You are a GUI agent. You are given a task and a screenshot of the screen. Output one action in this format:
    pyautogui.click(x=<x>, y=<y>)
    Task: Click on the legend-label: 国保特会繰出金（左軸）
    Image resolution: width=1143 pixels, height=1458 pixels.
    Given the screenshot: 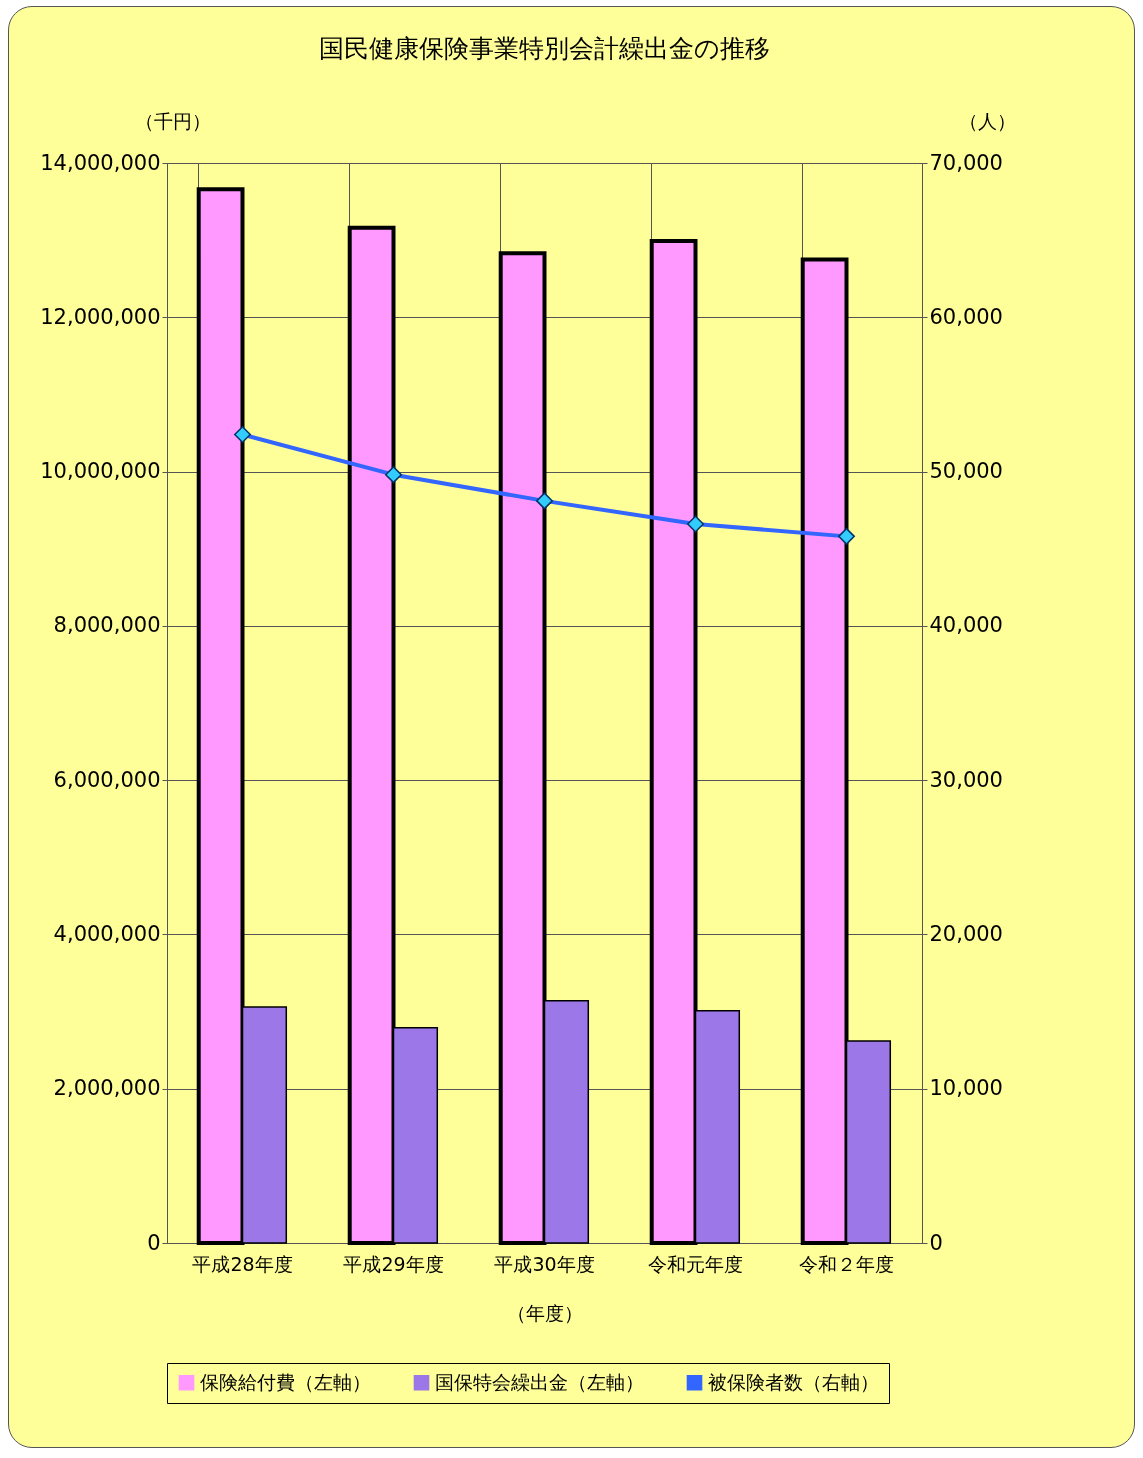 What is the action you would take?
    pyautogui.click(x=539, y=1381)
    